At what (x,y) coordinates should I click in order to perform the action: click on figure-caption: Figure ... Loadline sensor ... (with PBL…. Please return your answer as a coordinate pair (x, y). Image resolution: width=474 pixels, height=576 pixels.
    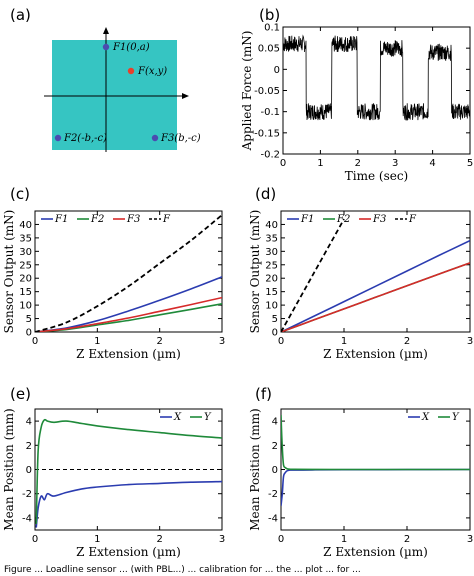
    Looking at the image, I should click on (182, 570).